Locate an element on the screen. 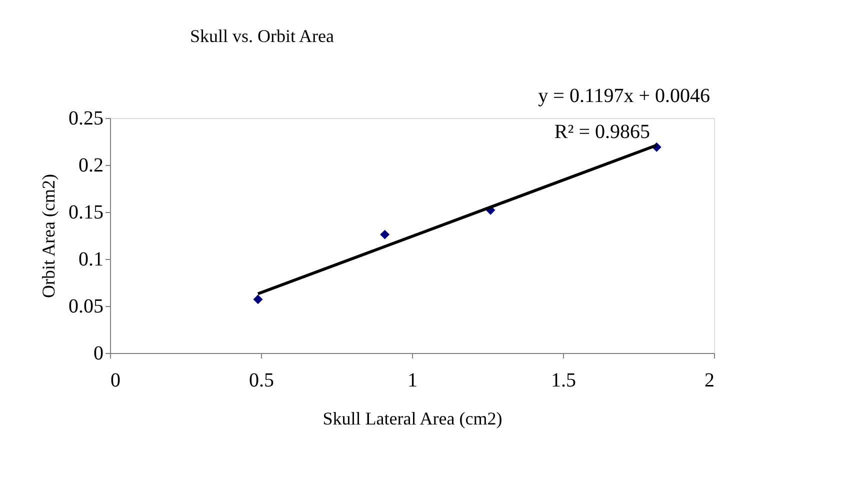 Image resolution: width=865 pixels, height=504 pixels. x-tick-label: 1.5 is located at coordinates (563, 381).